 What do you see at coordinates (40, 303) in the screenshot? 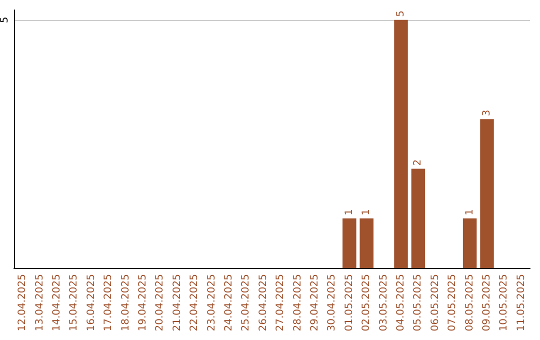
I see `x-tick-label: 13.04.2025` at bounding box center [40, 303].